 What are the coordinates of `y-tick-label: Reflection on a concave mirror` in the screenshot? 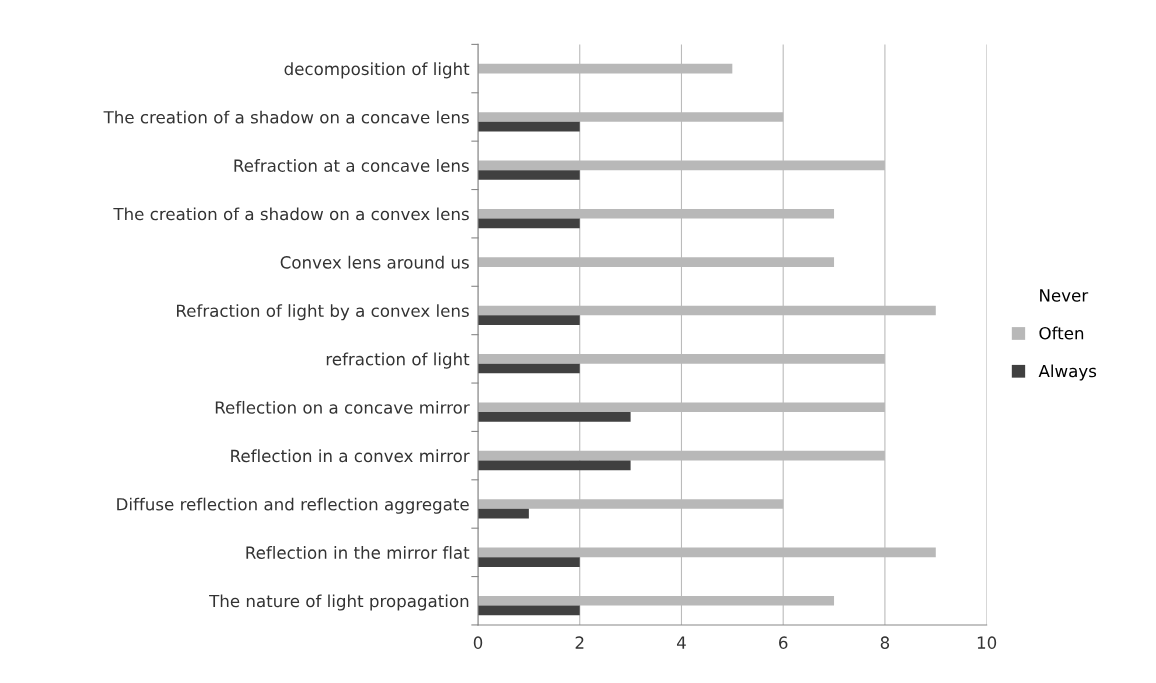 It's located at (342, 407).